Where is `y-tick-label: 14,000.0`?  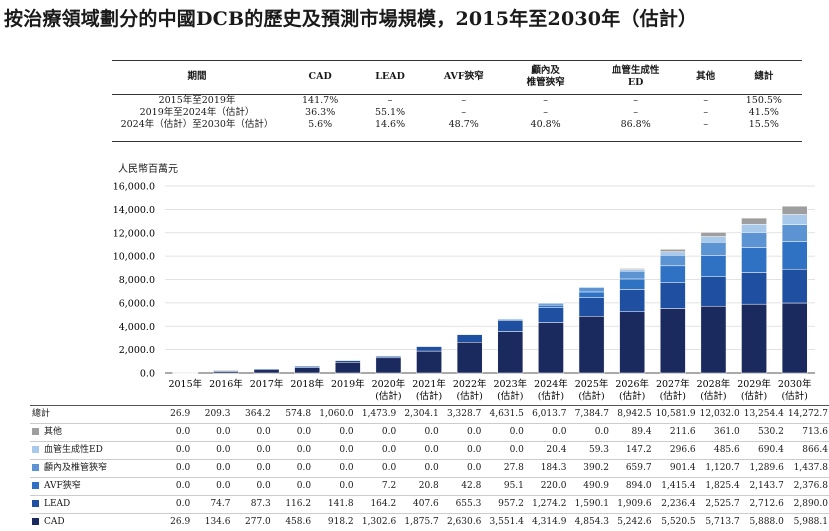 y-tick-label: 14,000.0 is located at coordinates (134, 210).